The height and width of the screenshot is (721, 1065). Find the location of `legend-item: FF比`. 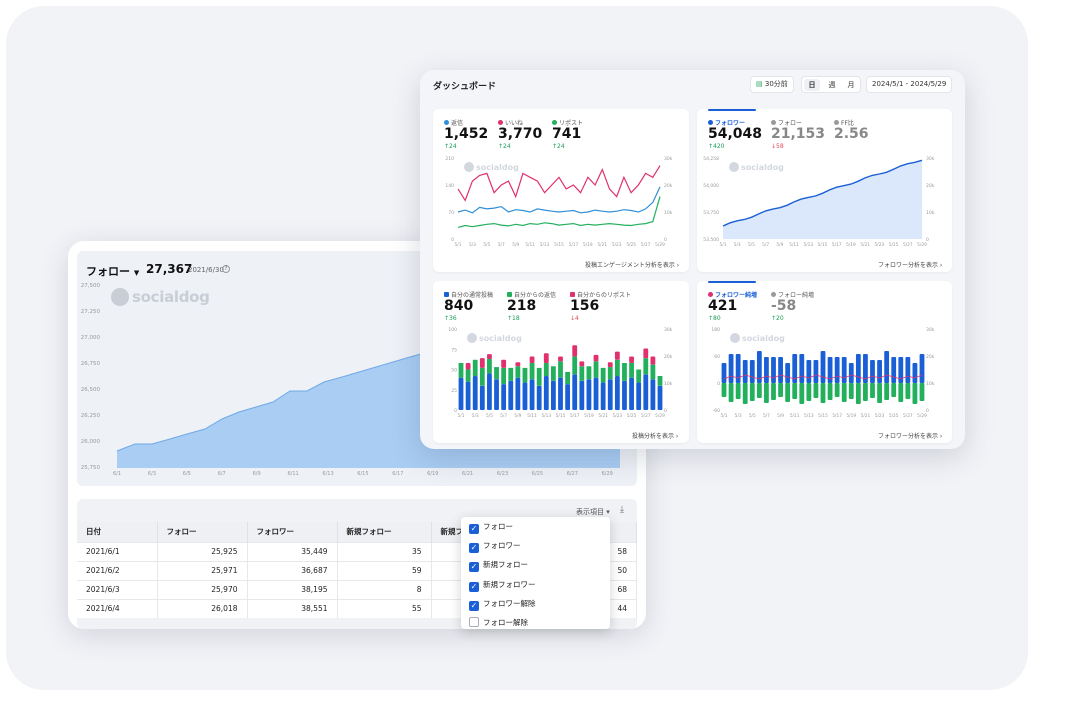

legend-item: FF比 is located at coordinates (844, 122).